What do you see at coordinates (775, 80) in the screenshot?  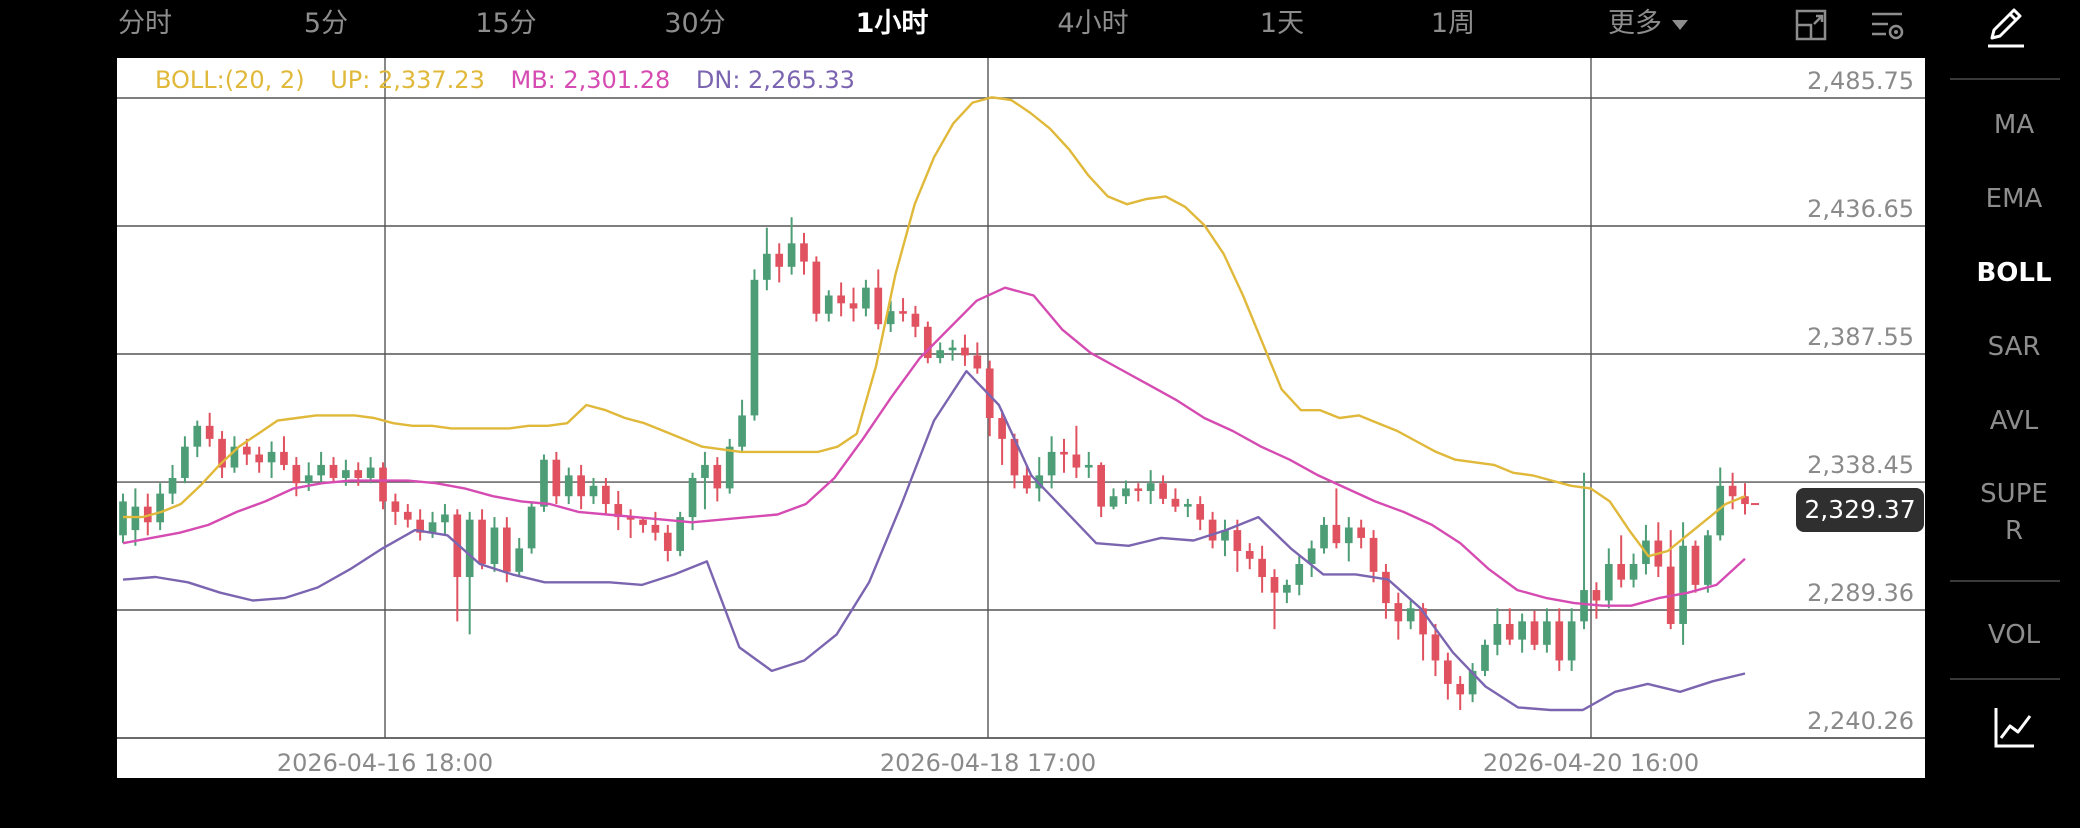 I see `legend-boll-dn: DN: 2,265.33` at bounding box center [775, 80].